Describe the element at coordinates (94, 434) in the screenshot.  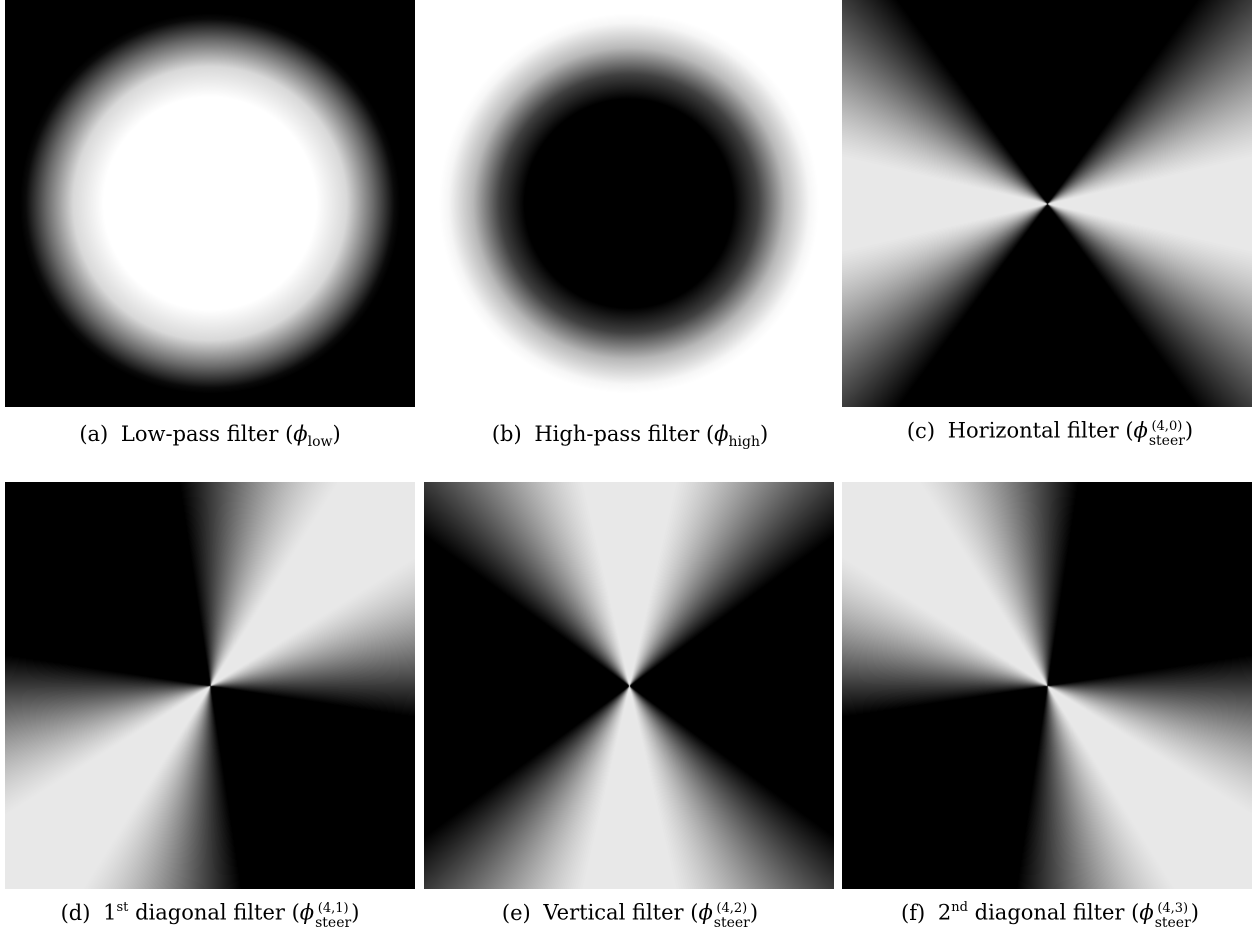
I see `caption-label: (a)` at that location.